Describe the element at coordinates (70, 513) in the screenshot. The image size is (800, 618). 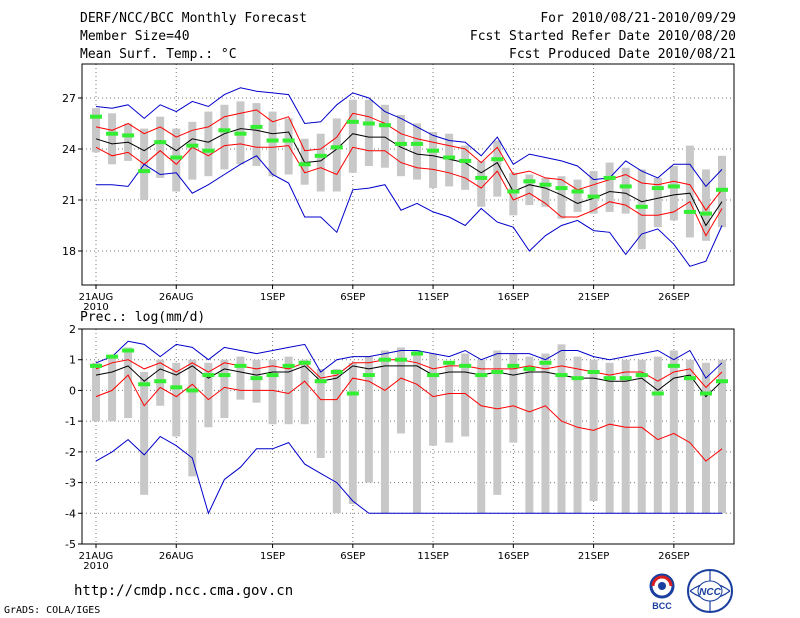
I see `y-tick-label: -4` at that location.